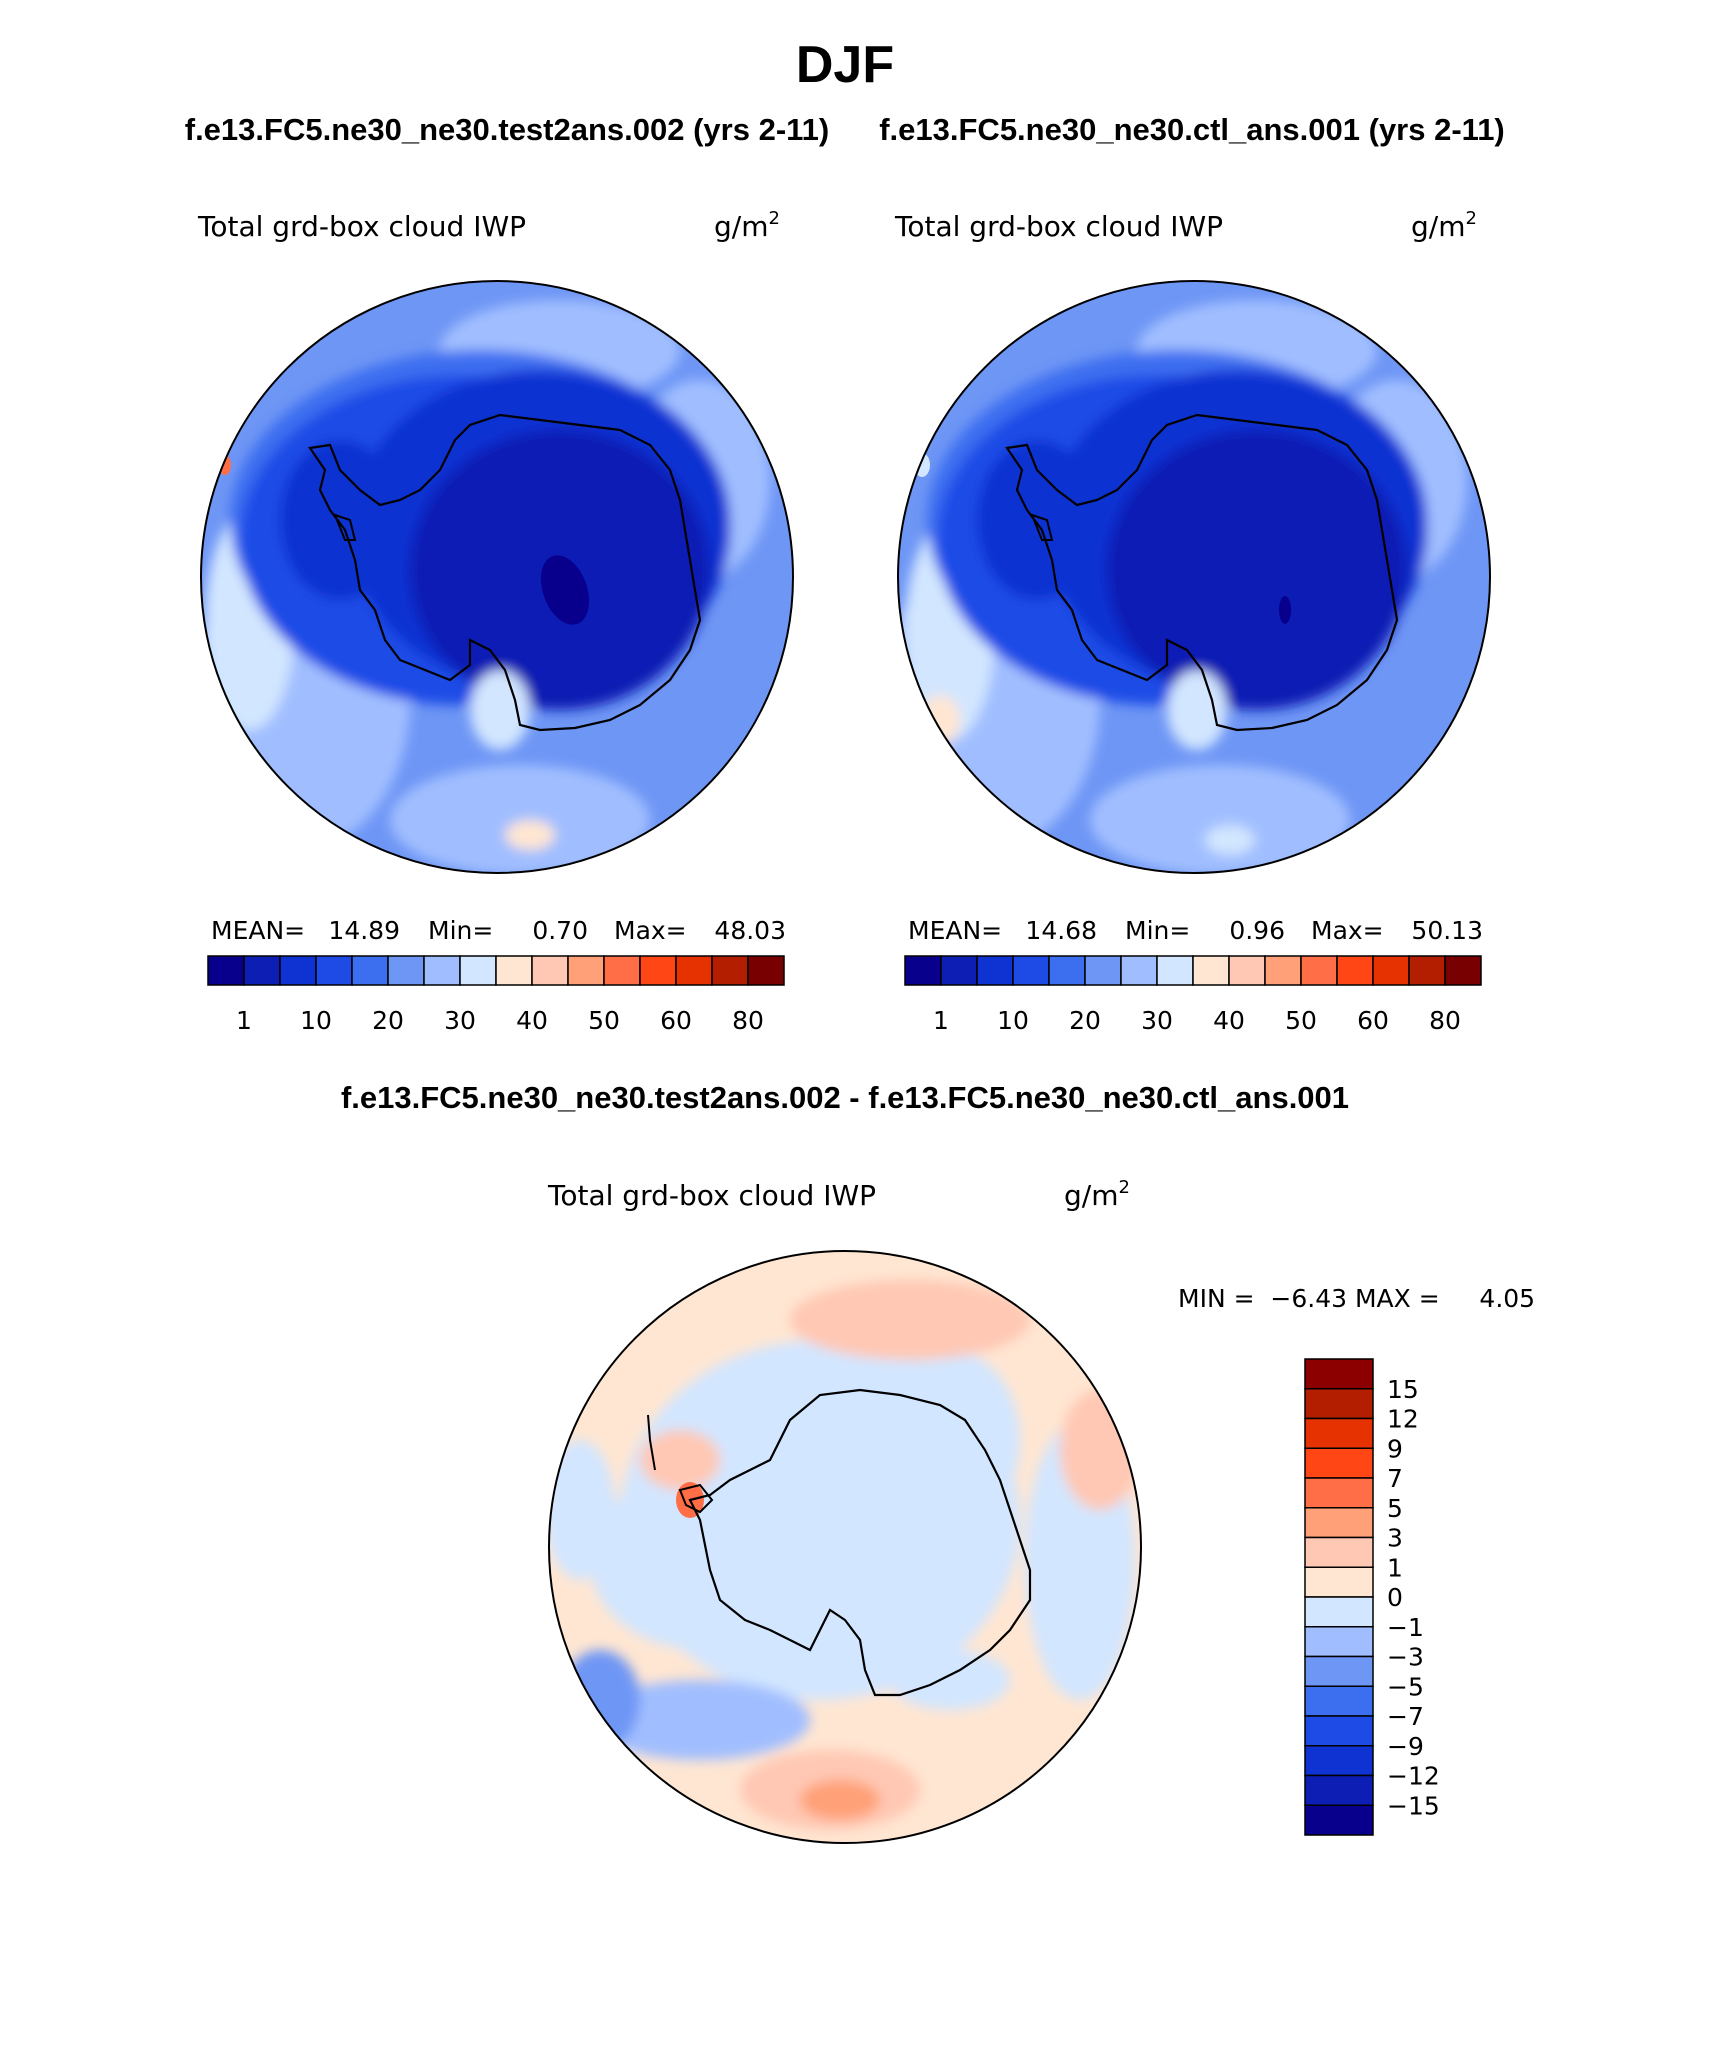 This screenshot has width=1710, height=2061. What do you see at coordinates (955, 930) in the screenshot?
I see `right-mean-label: MEAN=` at bounding box center [955, 930].